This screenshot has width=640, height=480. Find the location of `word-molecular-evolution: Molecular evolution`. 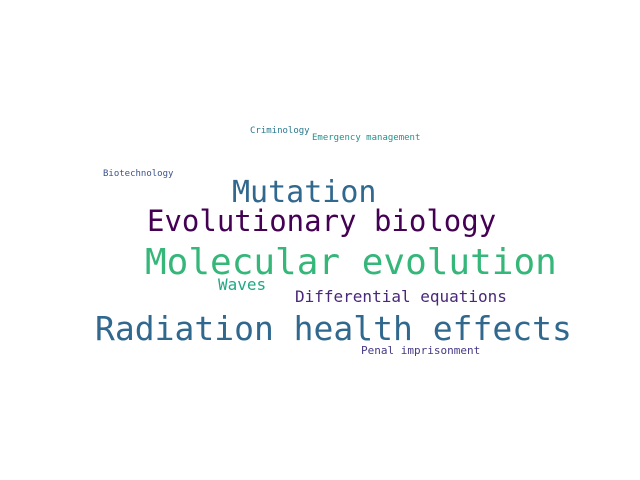

word-molecular-evolution: Molecular evolution is located at coordinates (351, 262).